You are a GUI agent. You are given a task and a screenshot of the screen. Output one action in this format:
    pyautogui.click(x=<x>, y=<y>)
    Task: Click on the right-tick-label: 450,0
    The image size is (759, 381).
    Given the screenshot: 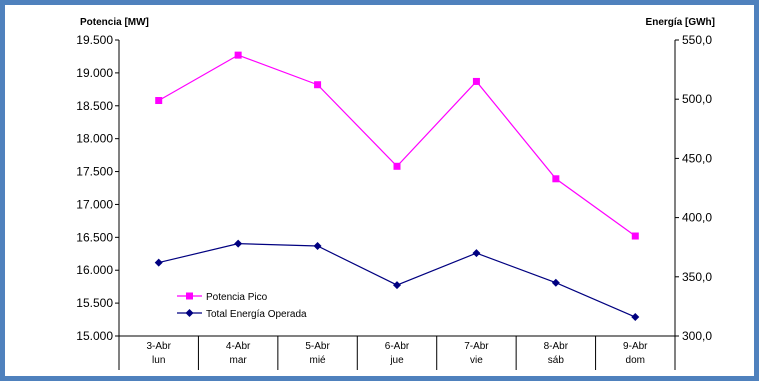 What is the action you would take?
    pyautogui.click(x=697, y=158)
    